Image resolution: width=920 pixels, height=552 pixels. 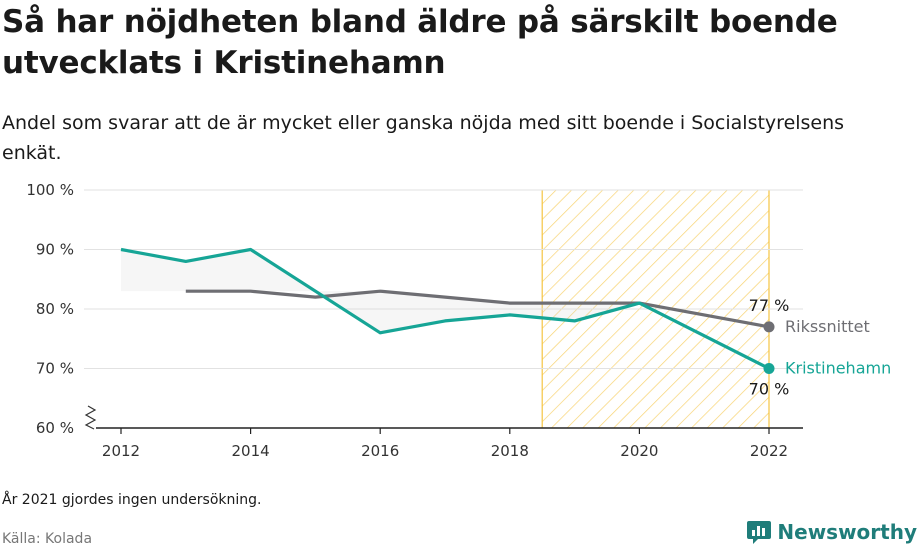 What do you see at coordinates (838, 368) in the screenshot?
I see `series-label-kristinehamn: Kristinehamn` at bounding box center [838, 368].